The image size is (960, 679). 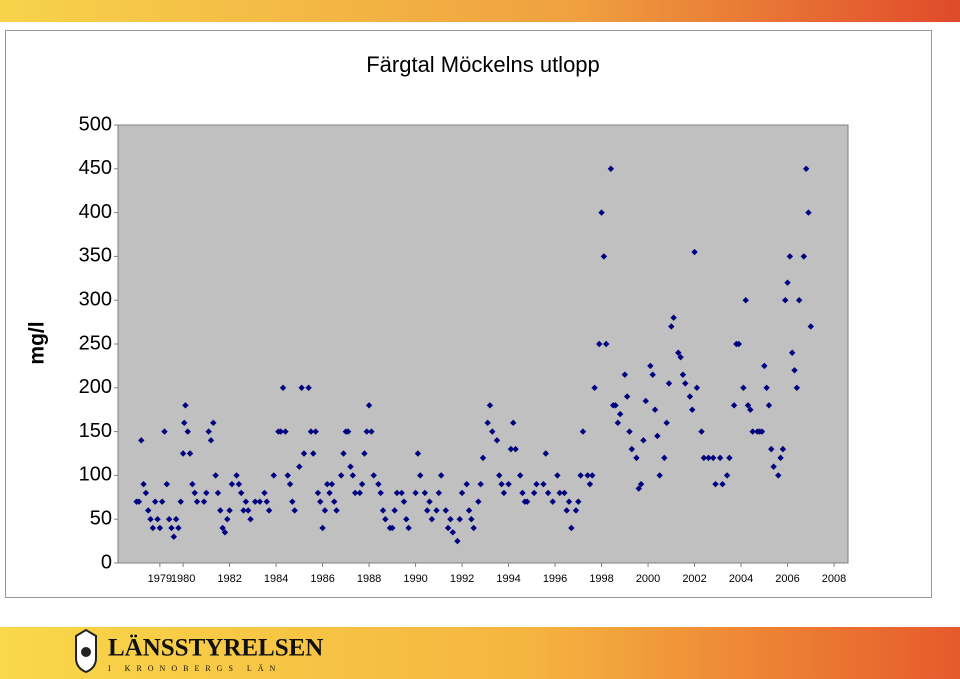 I want to click on x-tick-label: 1996, so click(x=555, y=579).